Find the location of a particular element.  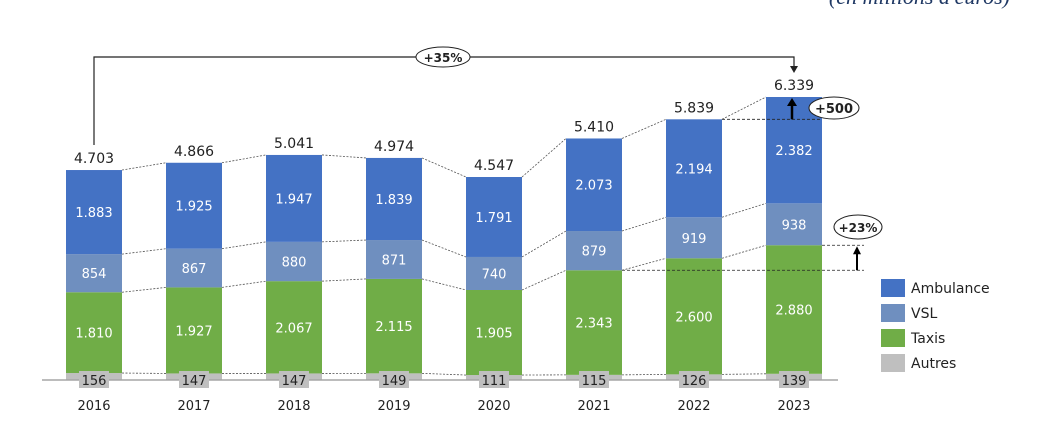

value-label-autres: 115 is located at coordinates (594, 381).